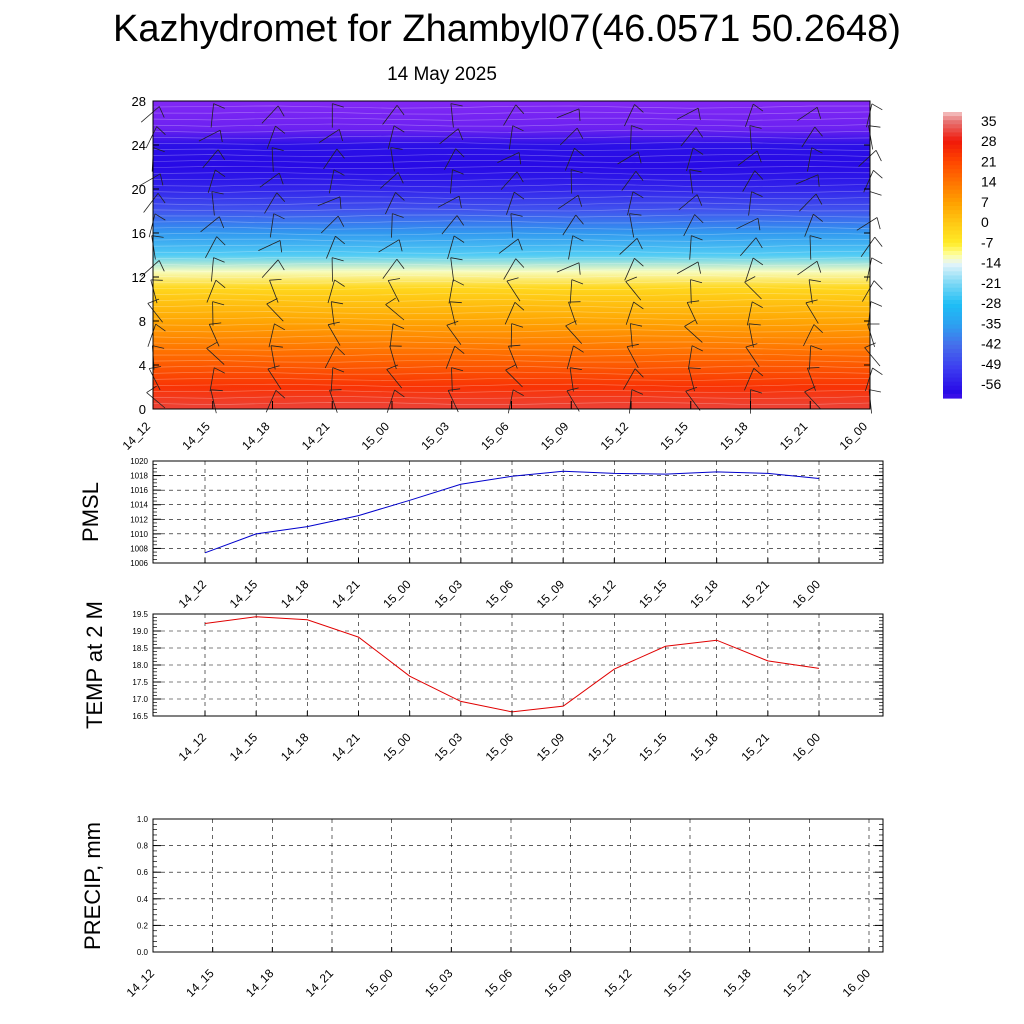  What do you see at coordinates (991, 323) in the screenshot?
I see `colorbar-label: -35` at bounding box center [991, 323].